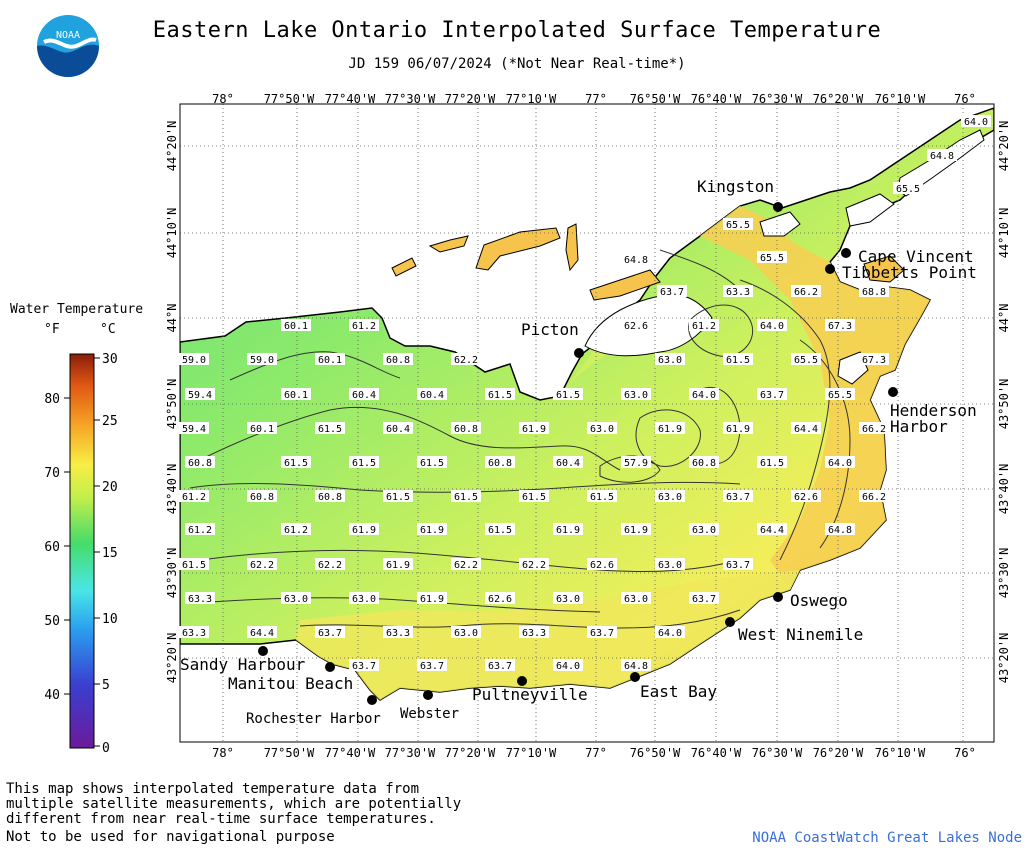 This screenshot has width=1034, height=854. Describe the element at coordinates (772, 325) in the screenshot. I see `temperature-value: 64.0` at that location.